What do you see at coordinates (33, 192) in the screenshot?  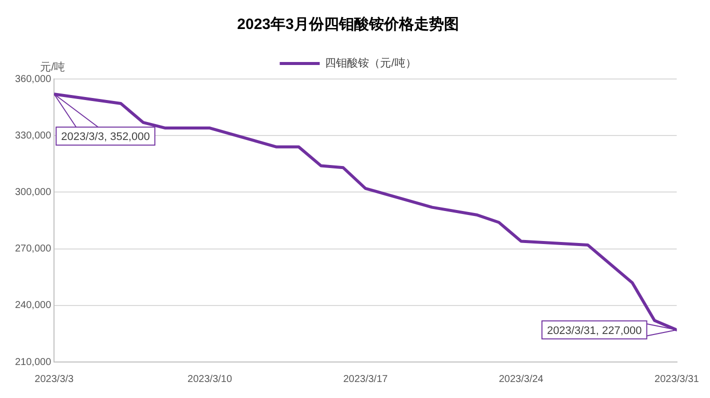 I see `y-tick-label: 300,000` at bounding box center [33, 192].